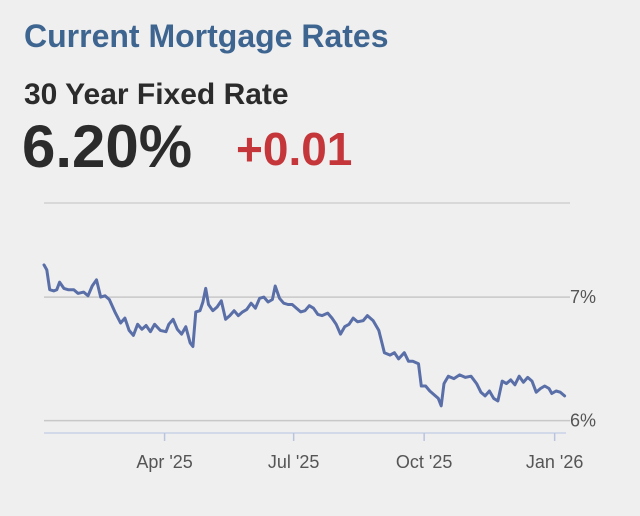 This screenshot has width=640, height=516. Describe the element at coordinates (164, 462) in the screenshot. I see `x-tick-label: Apr '25` at that location.